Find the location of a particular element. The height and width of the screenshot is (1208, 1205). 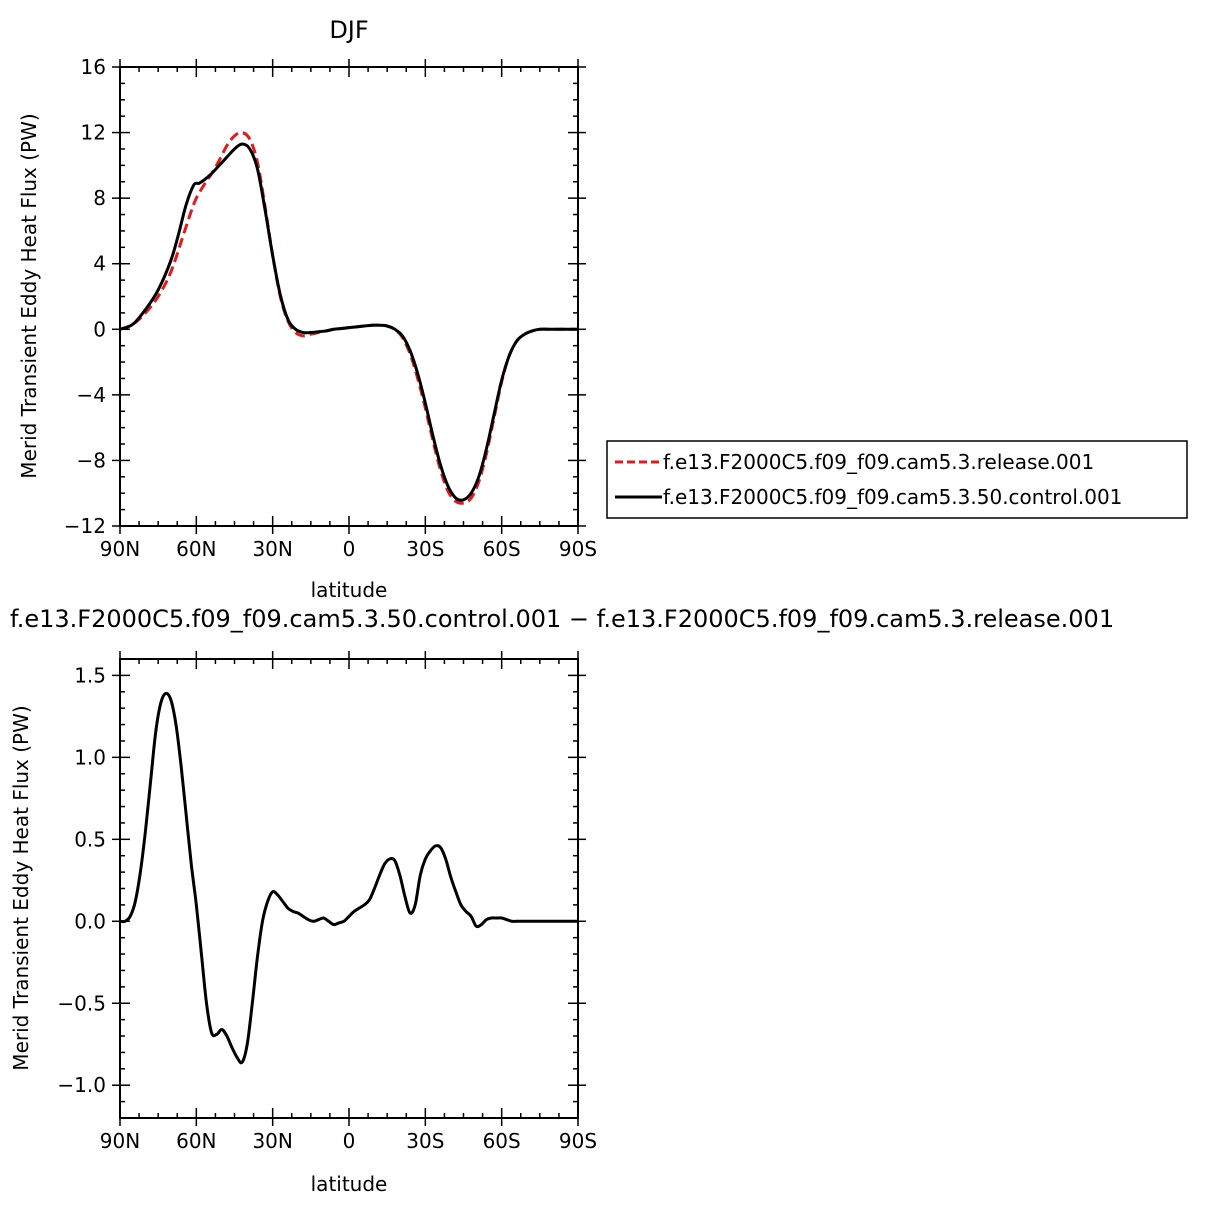

bottom-panel-plot-area is located at coordinates (348, 878).